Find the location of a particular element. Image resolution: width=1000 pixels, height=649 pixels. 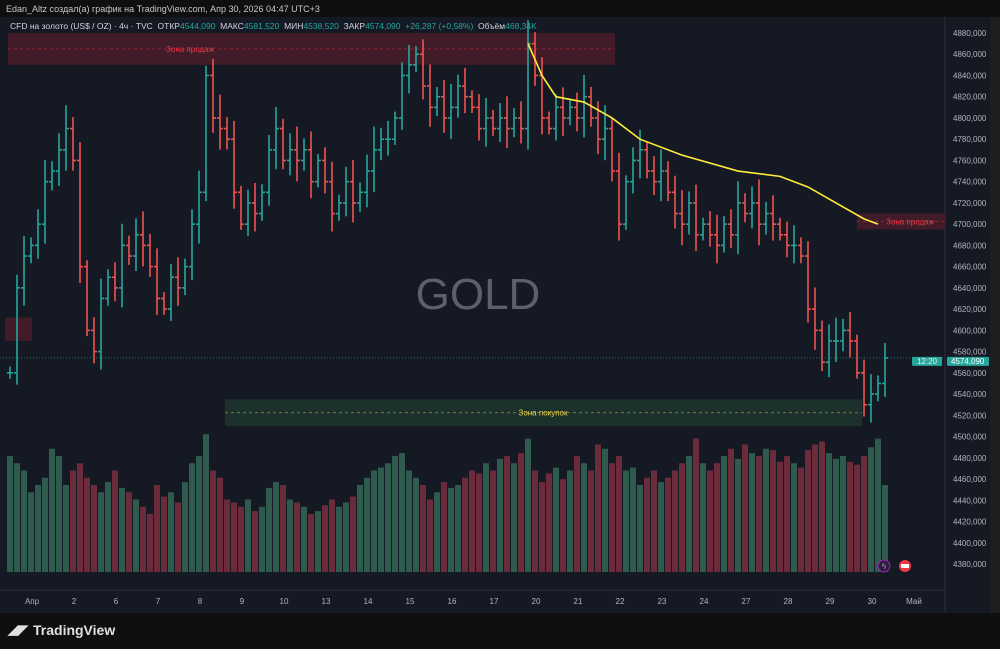

price-tick-label: 4820,000 is located at coordinates (970, 97).